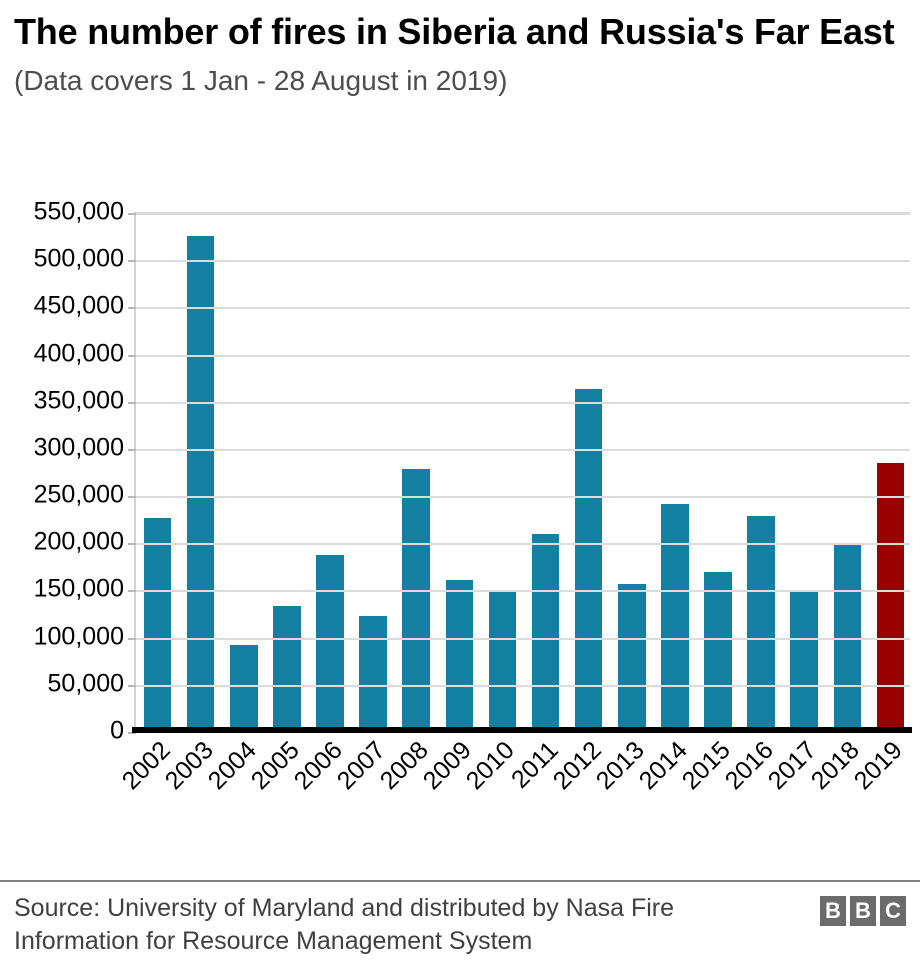 This screenshot has width=920, height=968. I want to click on bar-2003, so click(200, 483).